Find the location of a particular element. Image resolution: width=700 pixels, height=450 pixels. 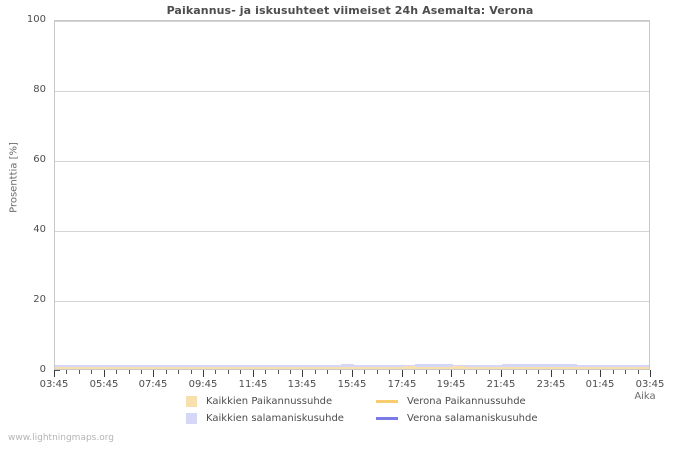

x-tick-label: 19:45 is located at coordinates (451, 384).